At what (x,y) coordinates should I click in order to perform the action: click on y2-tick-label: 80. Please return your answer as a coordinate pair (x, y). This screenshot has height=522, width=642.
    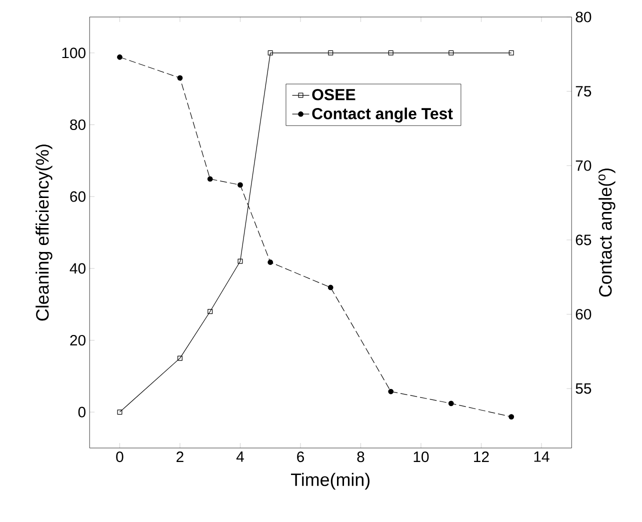
    Looking at the image, I should click on (584, 17).